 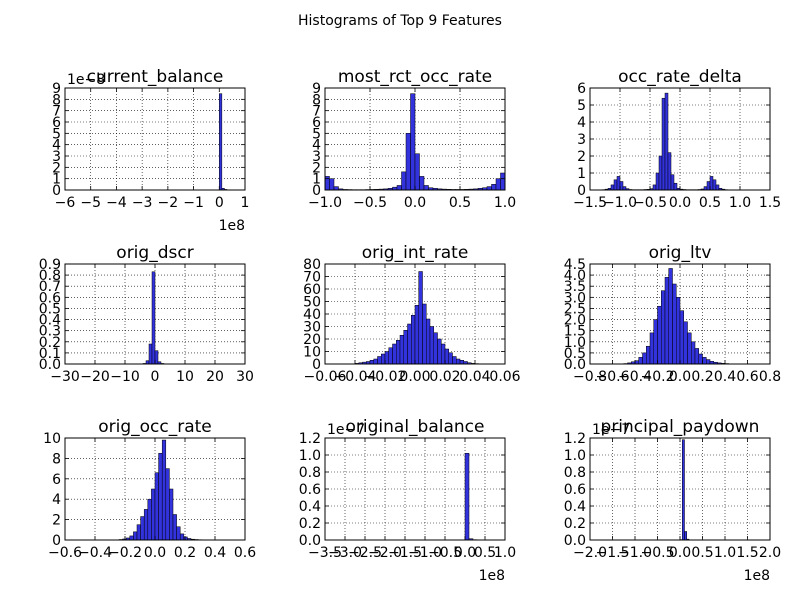 I want to click on x-tick-label: 0.4, so click(x=725, y=377).